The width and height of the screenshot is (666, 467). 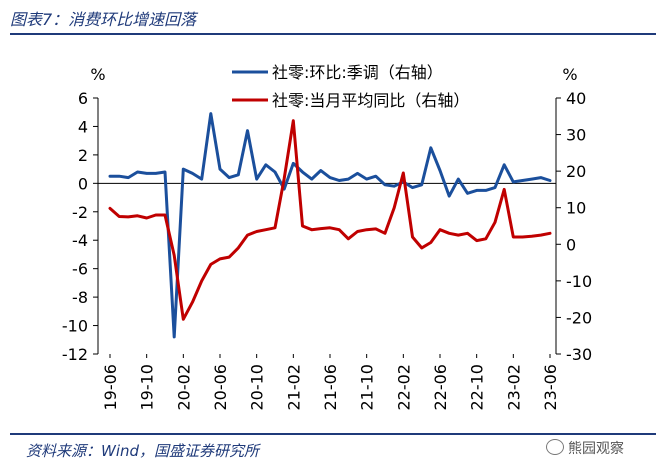 I want to click on chart-title: 图表7：消费环比增速回落, so click(x=103, y=19).